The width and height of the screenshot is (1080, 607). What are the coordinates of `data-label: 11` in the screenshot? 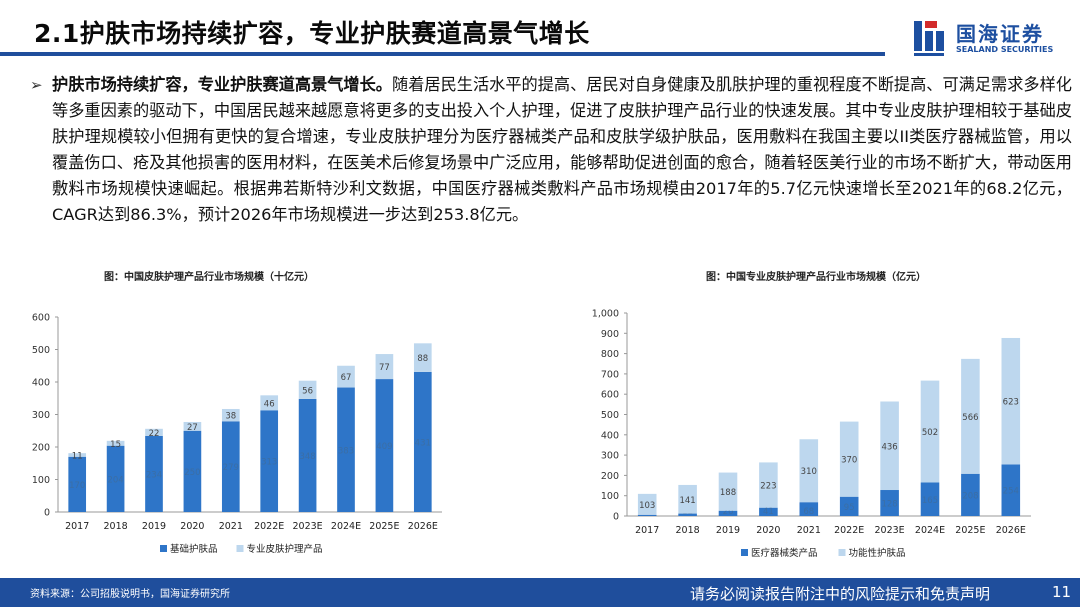 It's located at (77, 456).